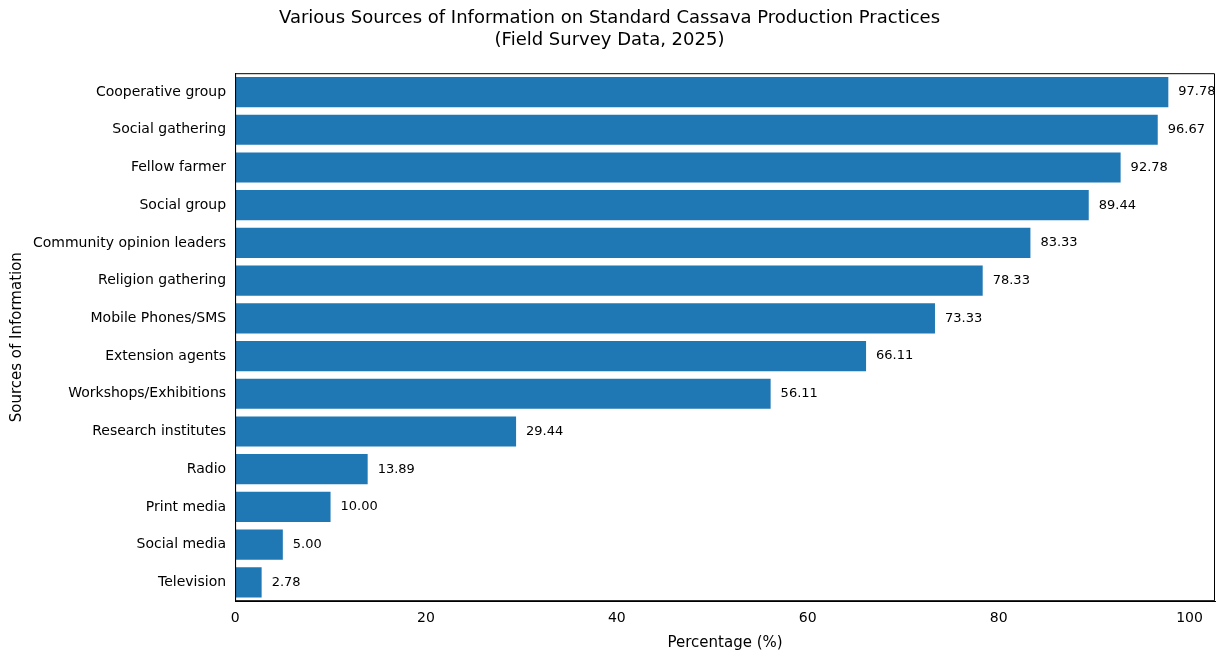  Describe the element at coordinates (162, 279) in the screenshot. I see `y-tick-label: Religion gathering` at that location.